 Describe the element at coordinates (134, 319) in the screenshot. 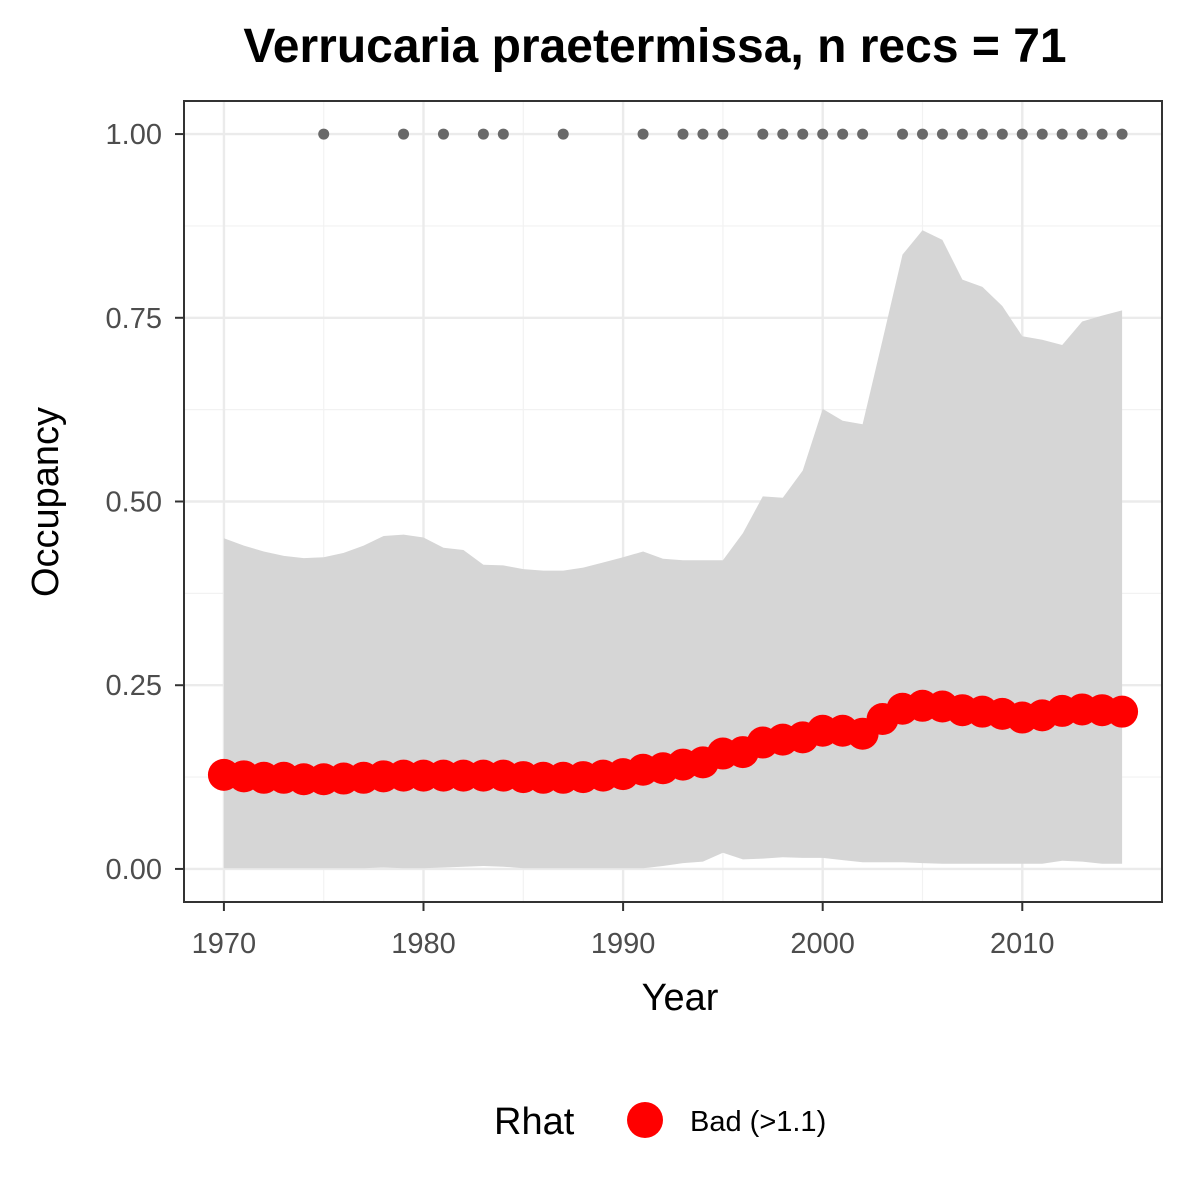

I see `y-tick-label: 0.75` at that location.